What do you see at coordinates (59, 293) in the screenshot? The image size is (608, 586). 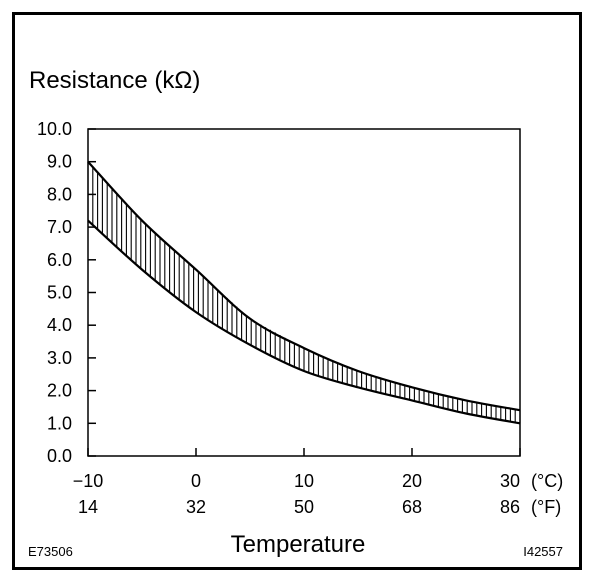 I see `y-tick-label: 5.0` at bounding box center [59, 293].